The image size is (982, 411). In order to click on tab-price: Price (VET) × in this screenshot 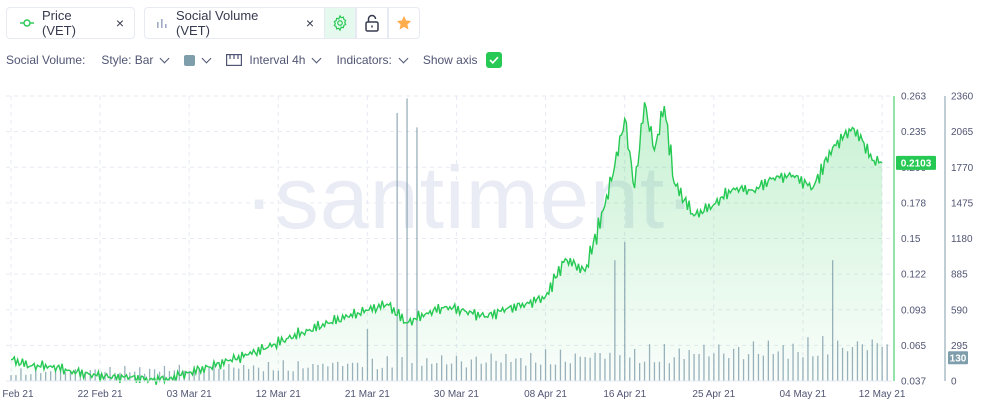, I will do `click(70, 23)`.